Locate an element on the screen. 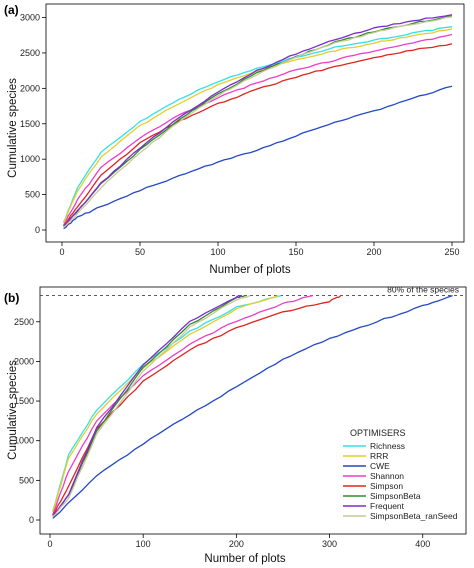  panel-a-label: (a) is located at coordinates (11, 10).